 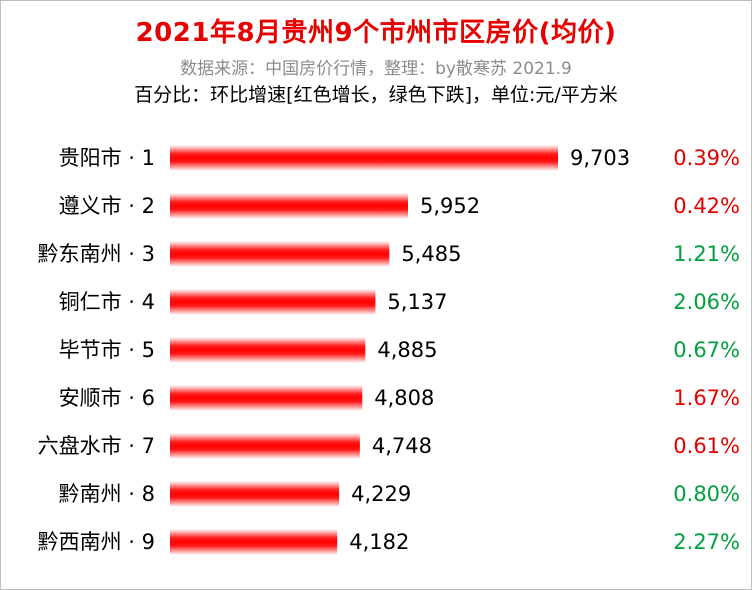 What do you see at coordinates (107, 494) in the screenshot?
I see `category-label: 黔南州 · 8` at bounding box center [107, 494].